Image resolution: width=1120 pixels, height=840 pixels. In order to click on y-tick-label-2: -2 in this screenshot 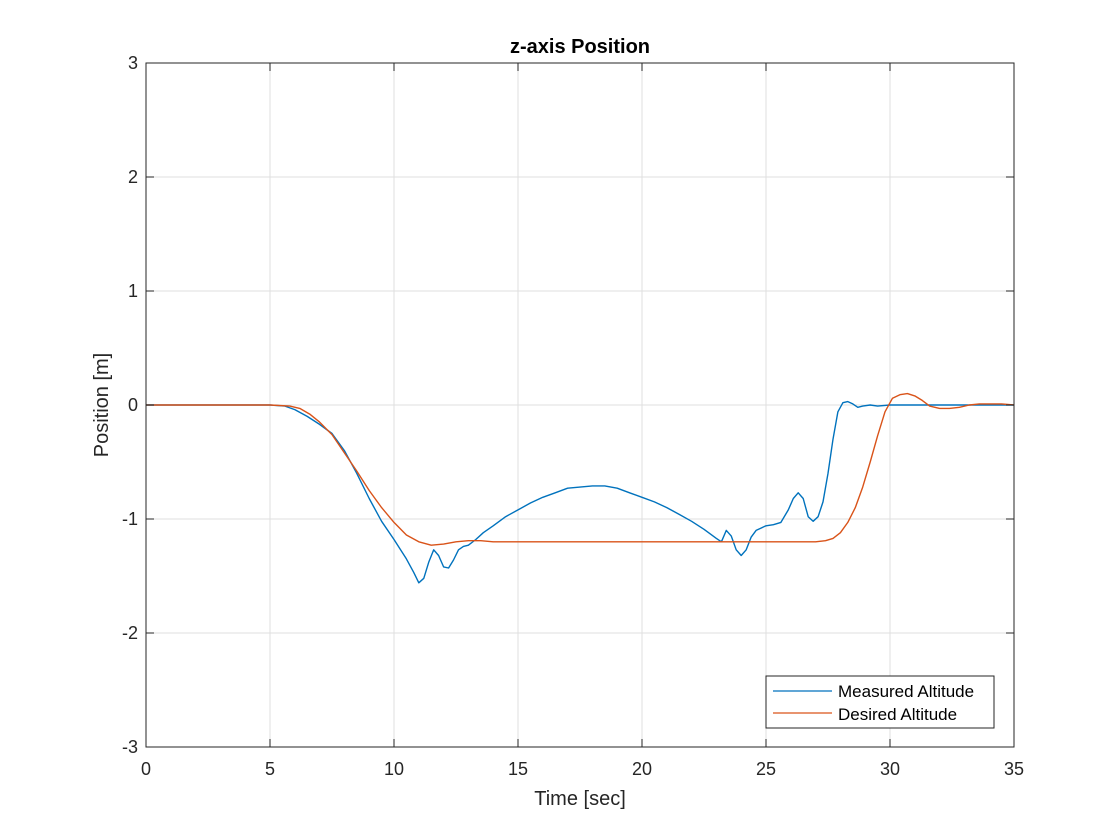, I will do `click(130, 633)`.